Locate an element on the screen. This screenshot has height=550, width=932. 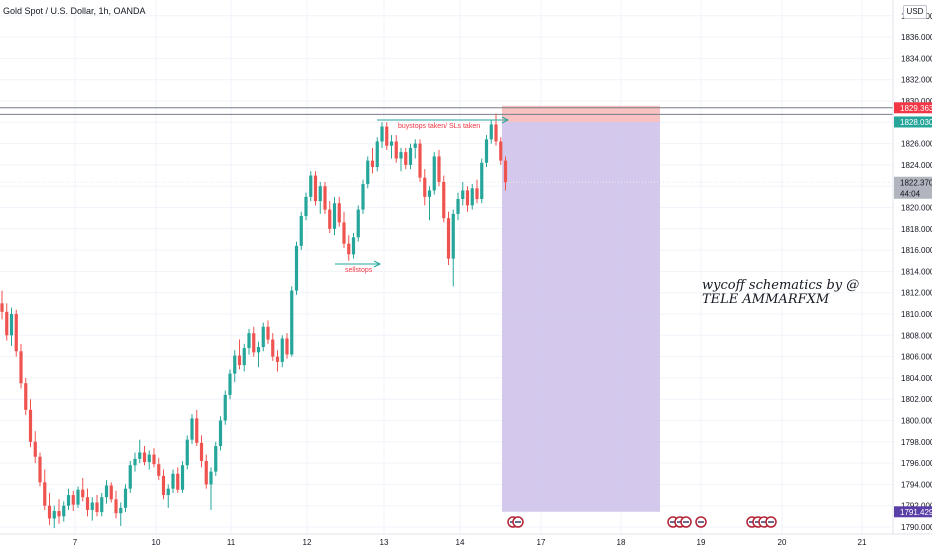
price-tick: 1804.000 is located at coordinates (916, 378).